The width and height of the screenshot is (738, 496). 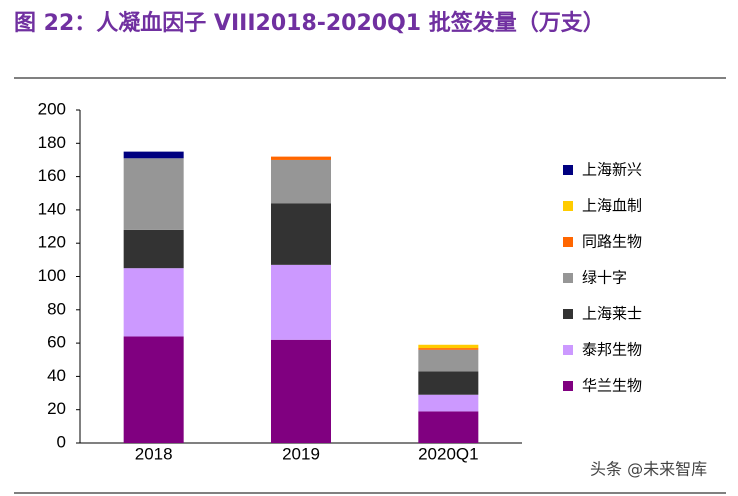 What do you see at coordinates (612, 350) in the screenshot?
I see `legend-label: 泰邦生物` at bounding box center [612, 350].